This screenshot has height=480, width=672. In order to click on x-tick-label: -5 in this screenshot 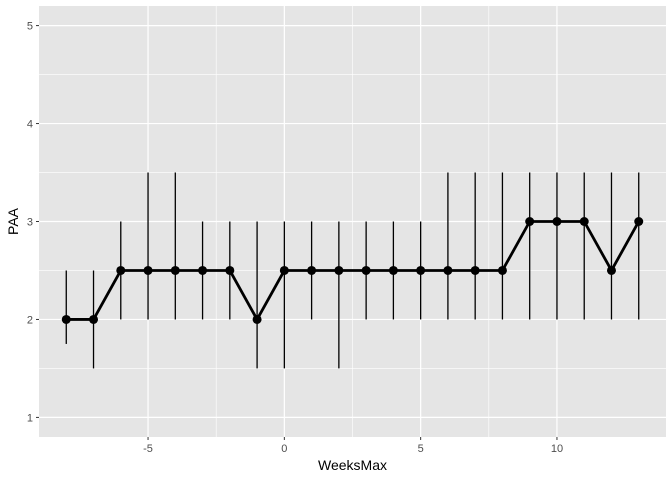, I will do `click(148, 449)`.